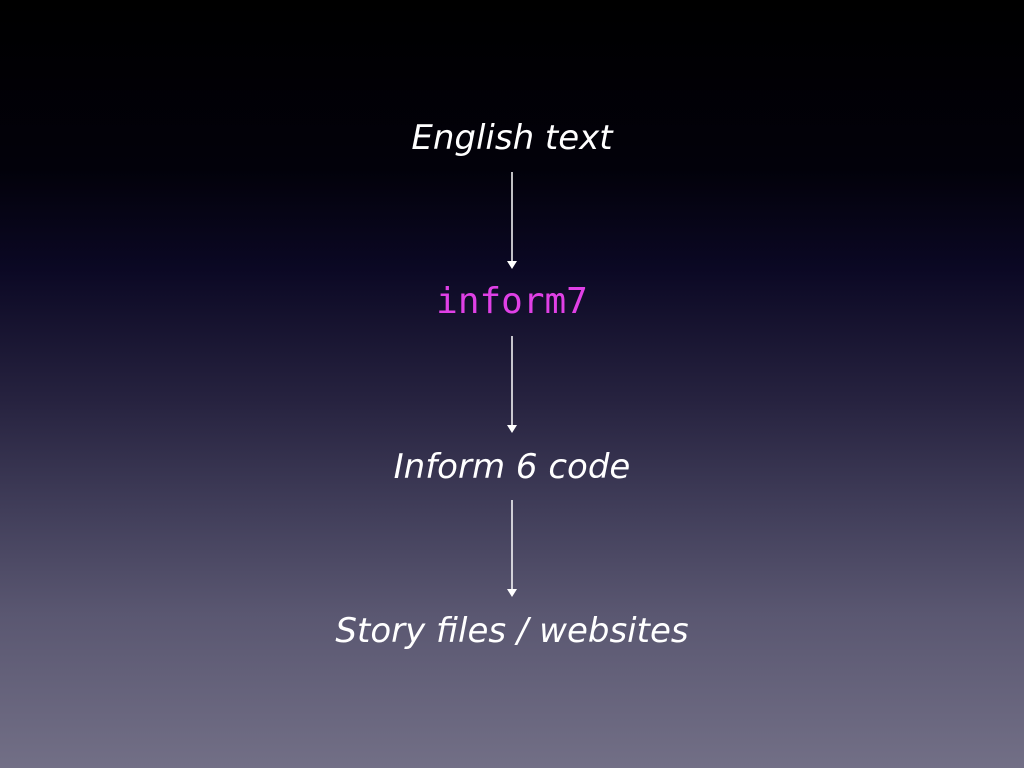 This screenshot has height=768, width=1024. I want to click on arrow-english-to-inform7, so click(512, 221).